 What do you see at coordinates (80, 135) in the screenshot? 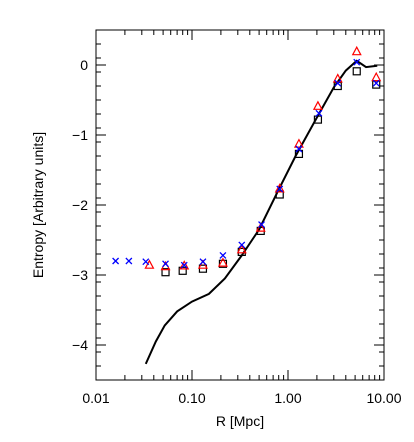
I see `y-tick-label: −1` at bounding box center [80, 135].